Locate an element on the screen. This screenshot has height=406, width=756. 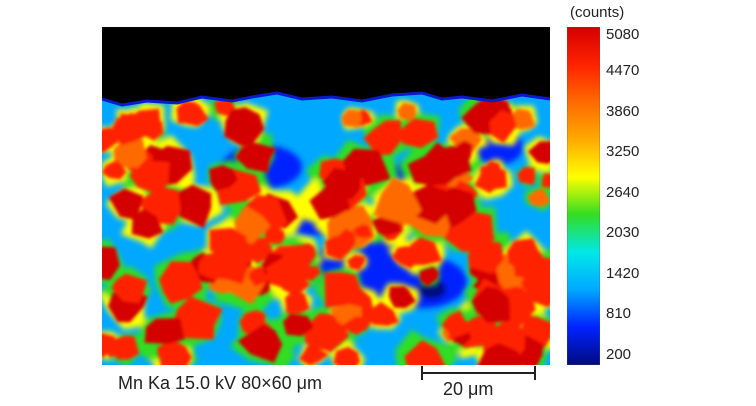
colorbar-gradient is located at coordinates (583, 196).